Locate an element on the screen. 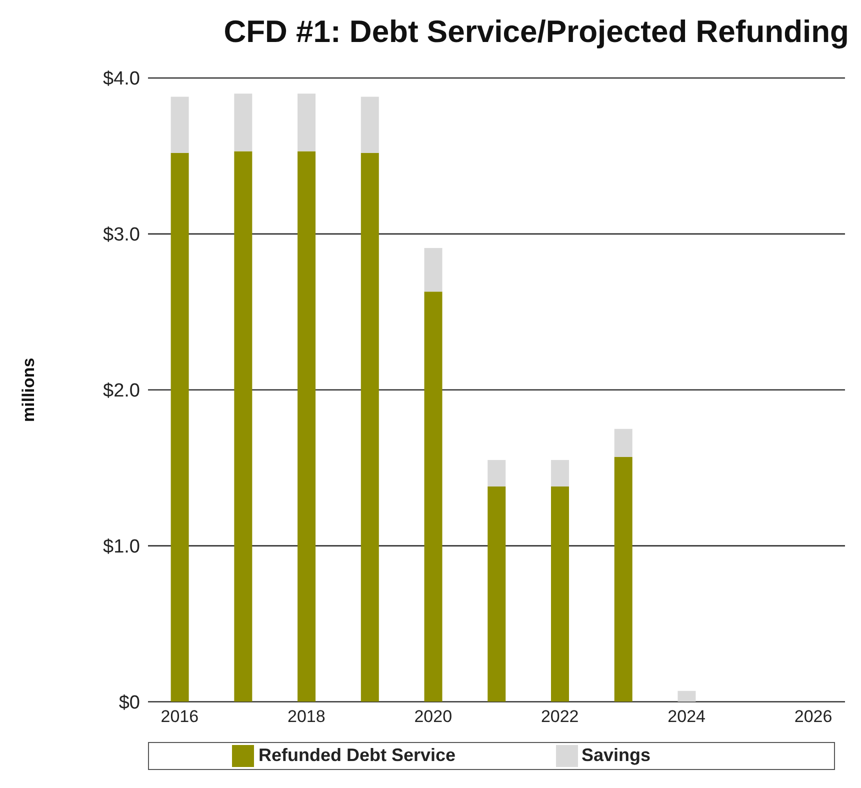  x-tick-label: 2018 is located at coordinates (306, 716).